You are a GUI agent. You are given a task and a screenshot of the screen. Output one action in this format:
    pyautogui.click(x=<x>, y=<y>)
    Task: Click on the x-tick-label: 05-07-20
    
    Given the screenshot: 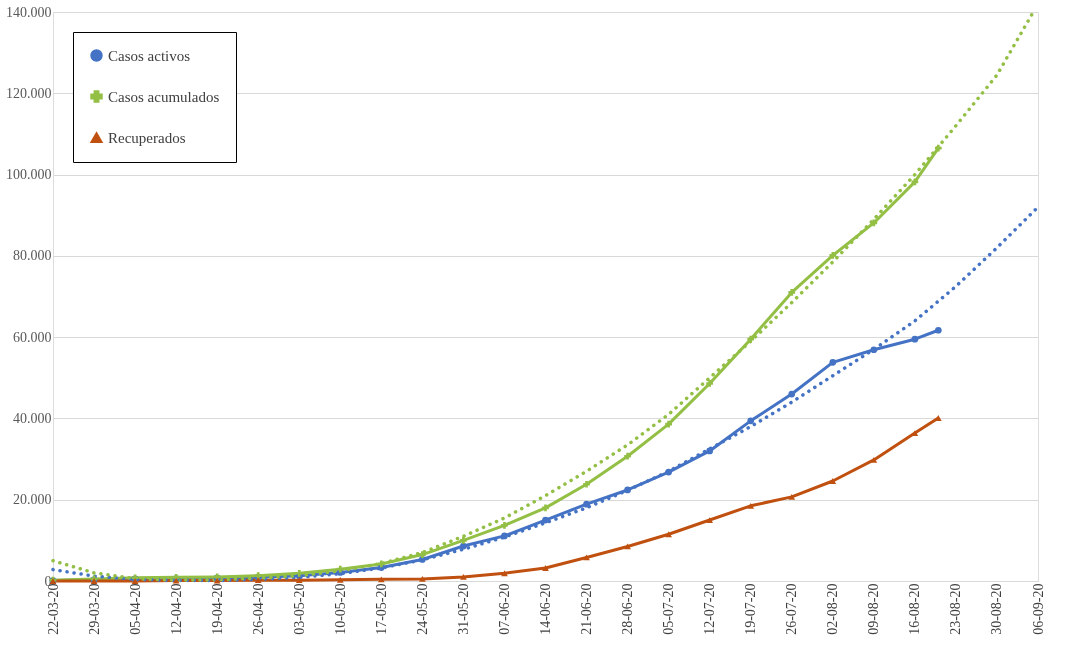 What is the action you would take?
    pyautogui.click(x=669, y=609)
    